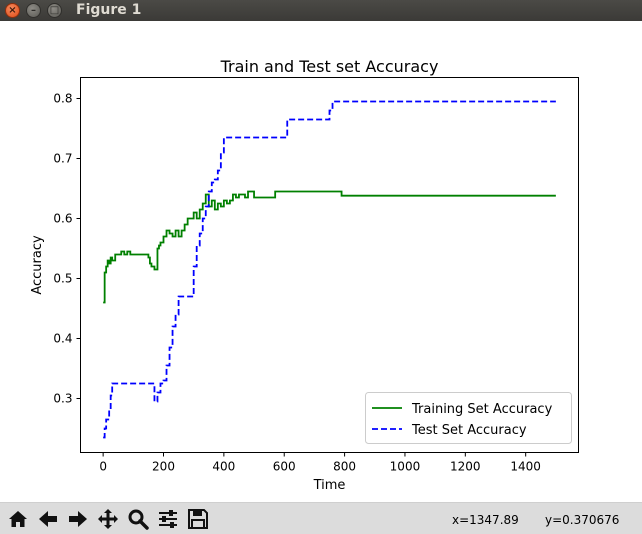 The height and width of the screenshot is (534, 642). I want to click on x-tick-label: 0, so click(103, 467).